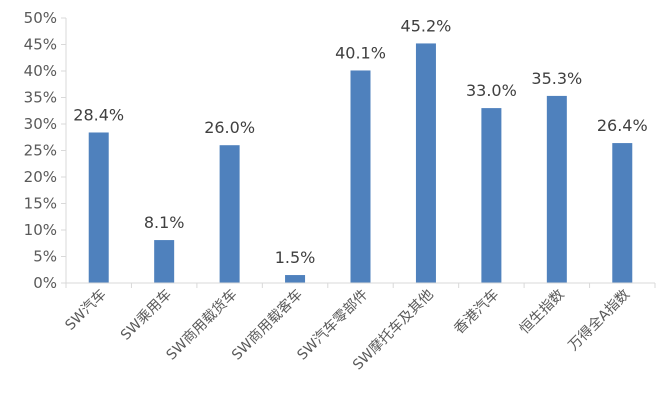 Image resolution: width=659 pixels, height=412 pixels. Describe the element at coordinates (556, 78) in the screenshot. I see `data-label: 35.3%` at that location.